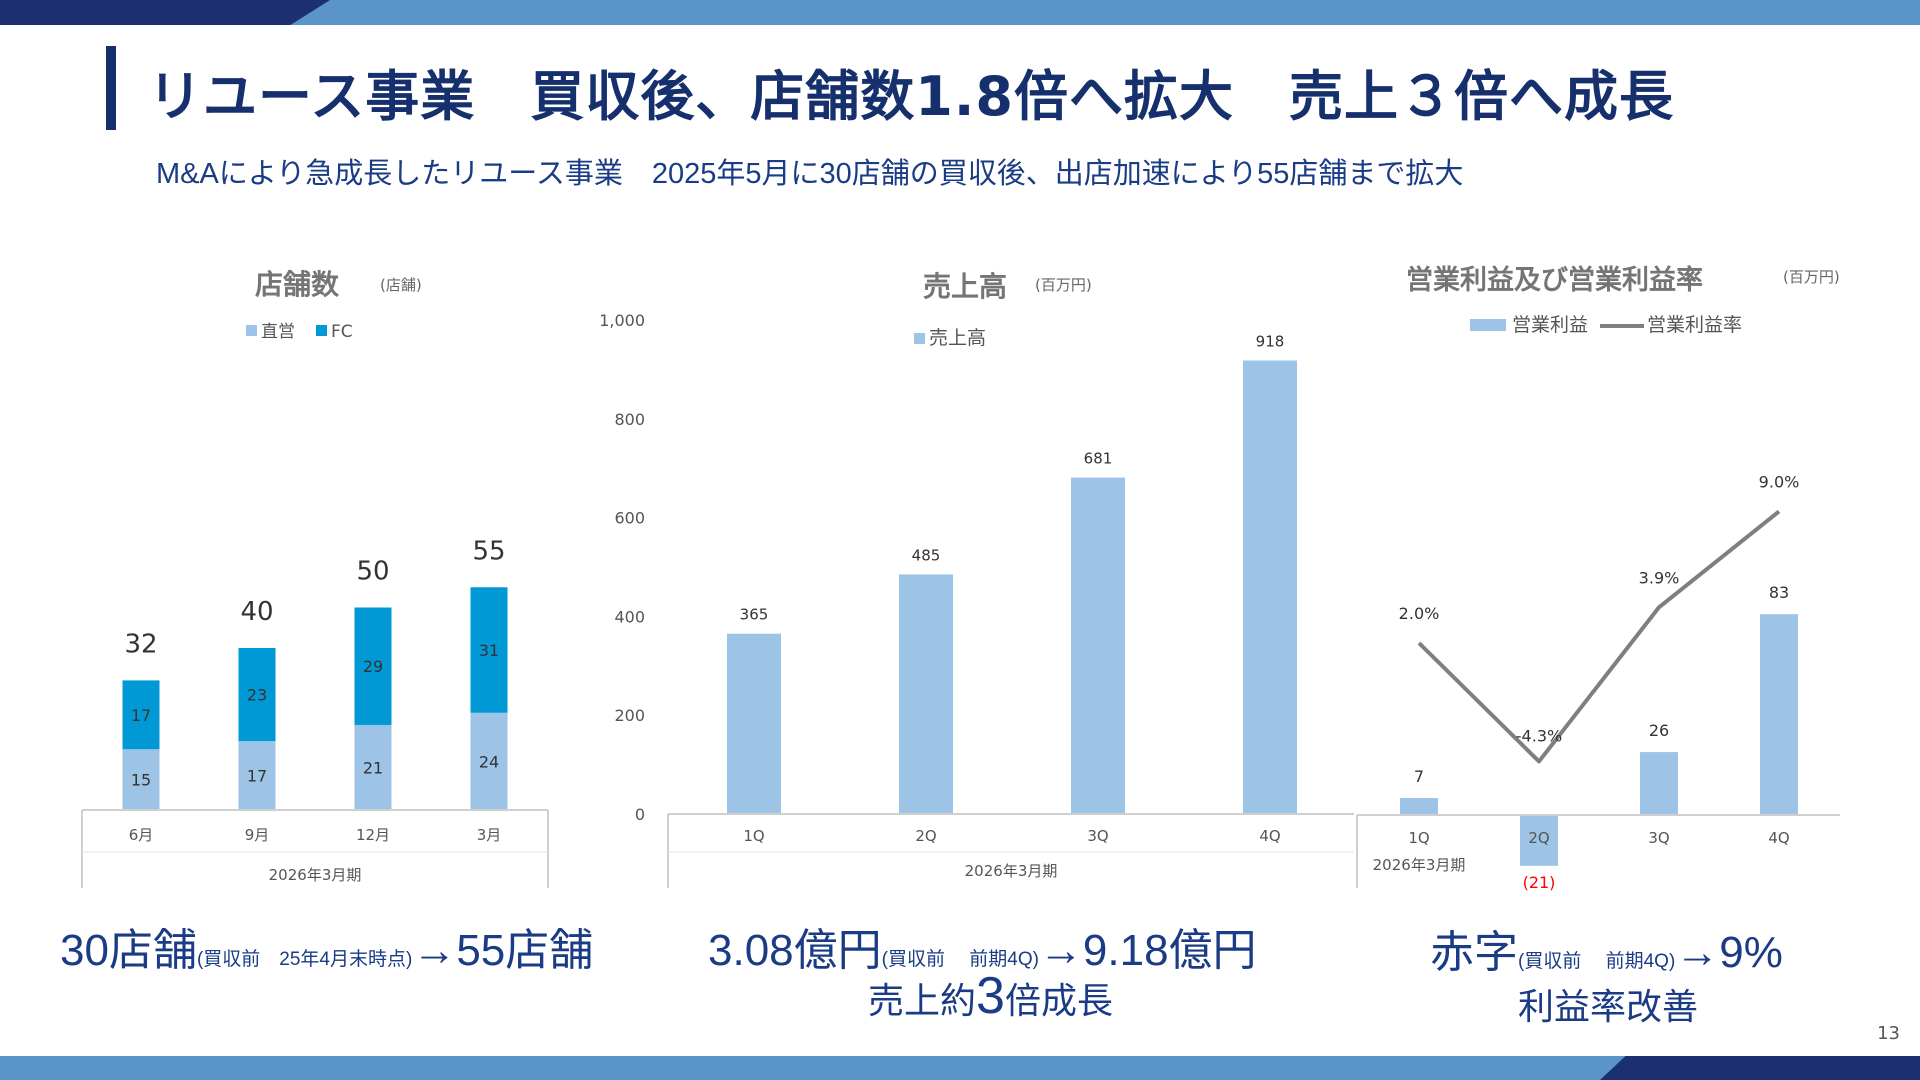 The image size is (1920, 1080). What do you see at coordinates (278, 332) in the screenshot?
I see `legend-label-direct: 直営` at bounding box center [278, 332].